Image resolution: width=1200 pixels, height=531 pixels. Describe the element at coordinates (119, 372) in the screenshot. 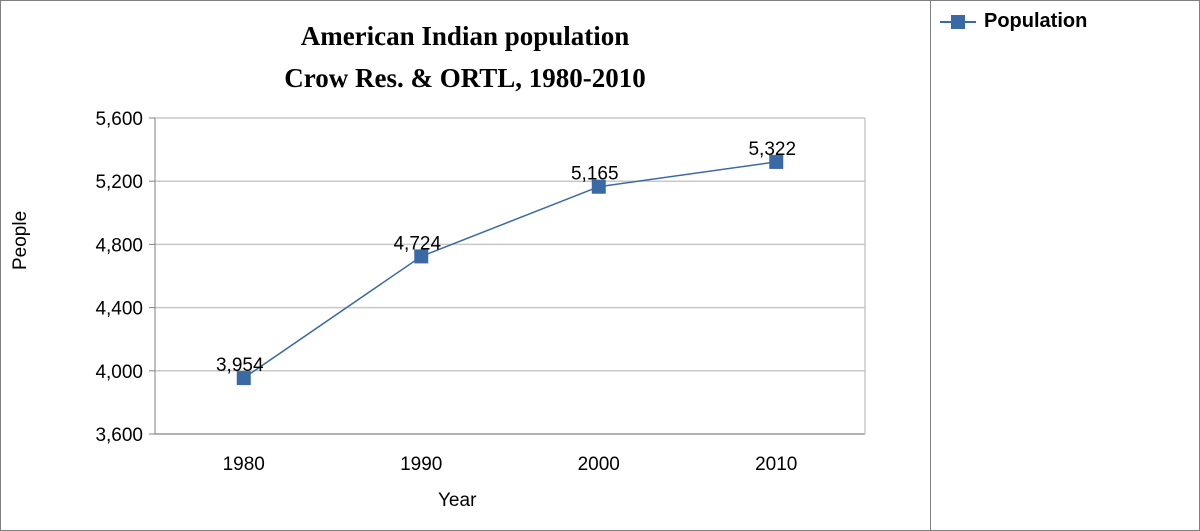

I see `y-tick-label: 4,000` at that location.